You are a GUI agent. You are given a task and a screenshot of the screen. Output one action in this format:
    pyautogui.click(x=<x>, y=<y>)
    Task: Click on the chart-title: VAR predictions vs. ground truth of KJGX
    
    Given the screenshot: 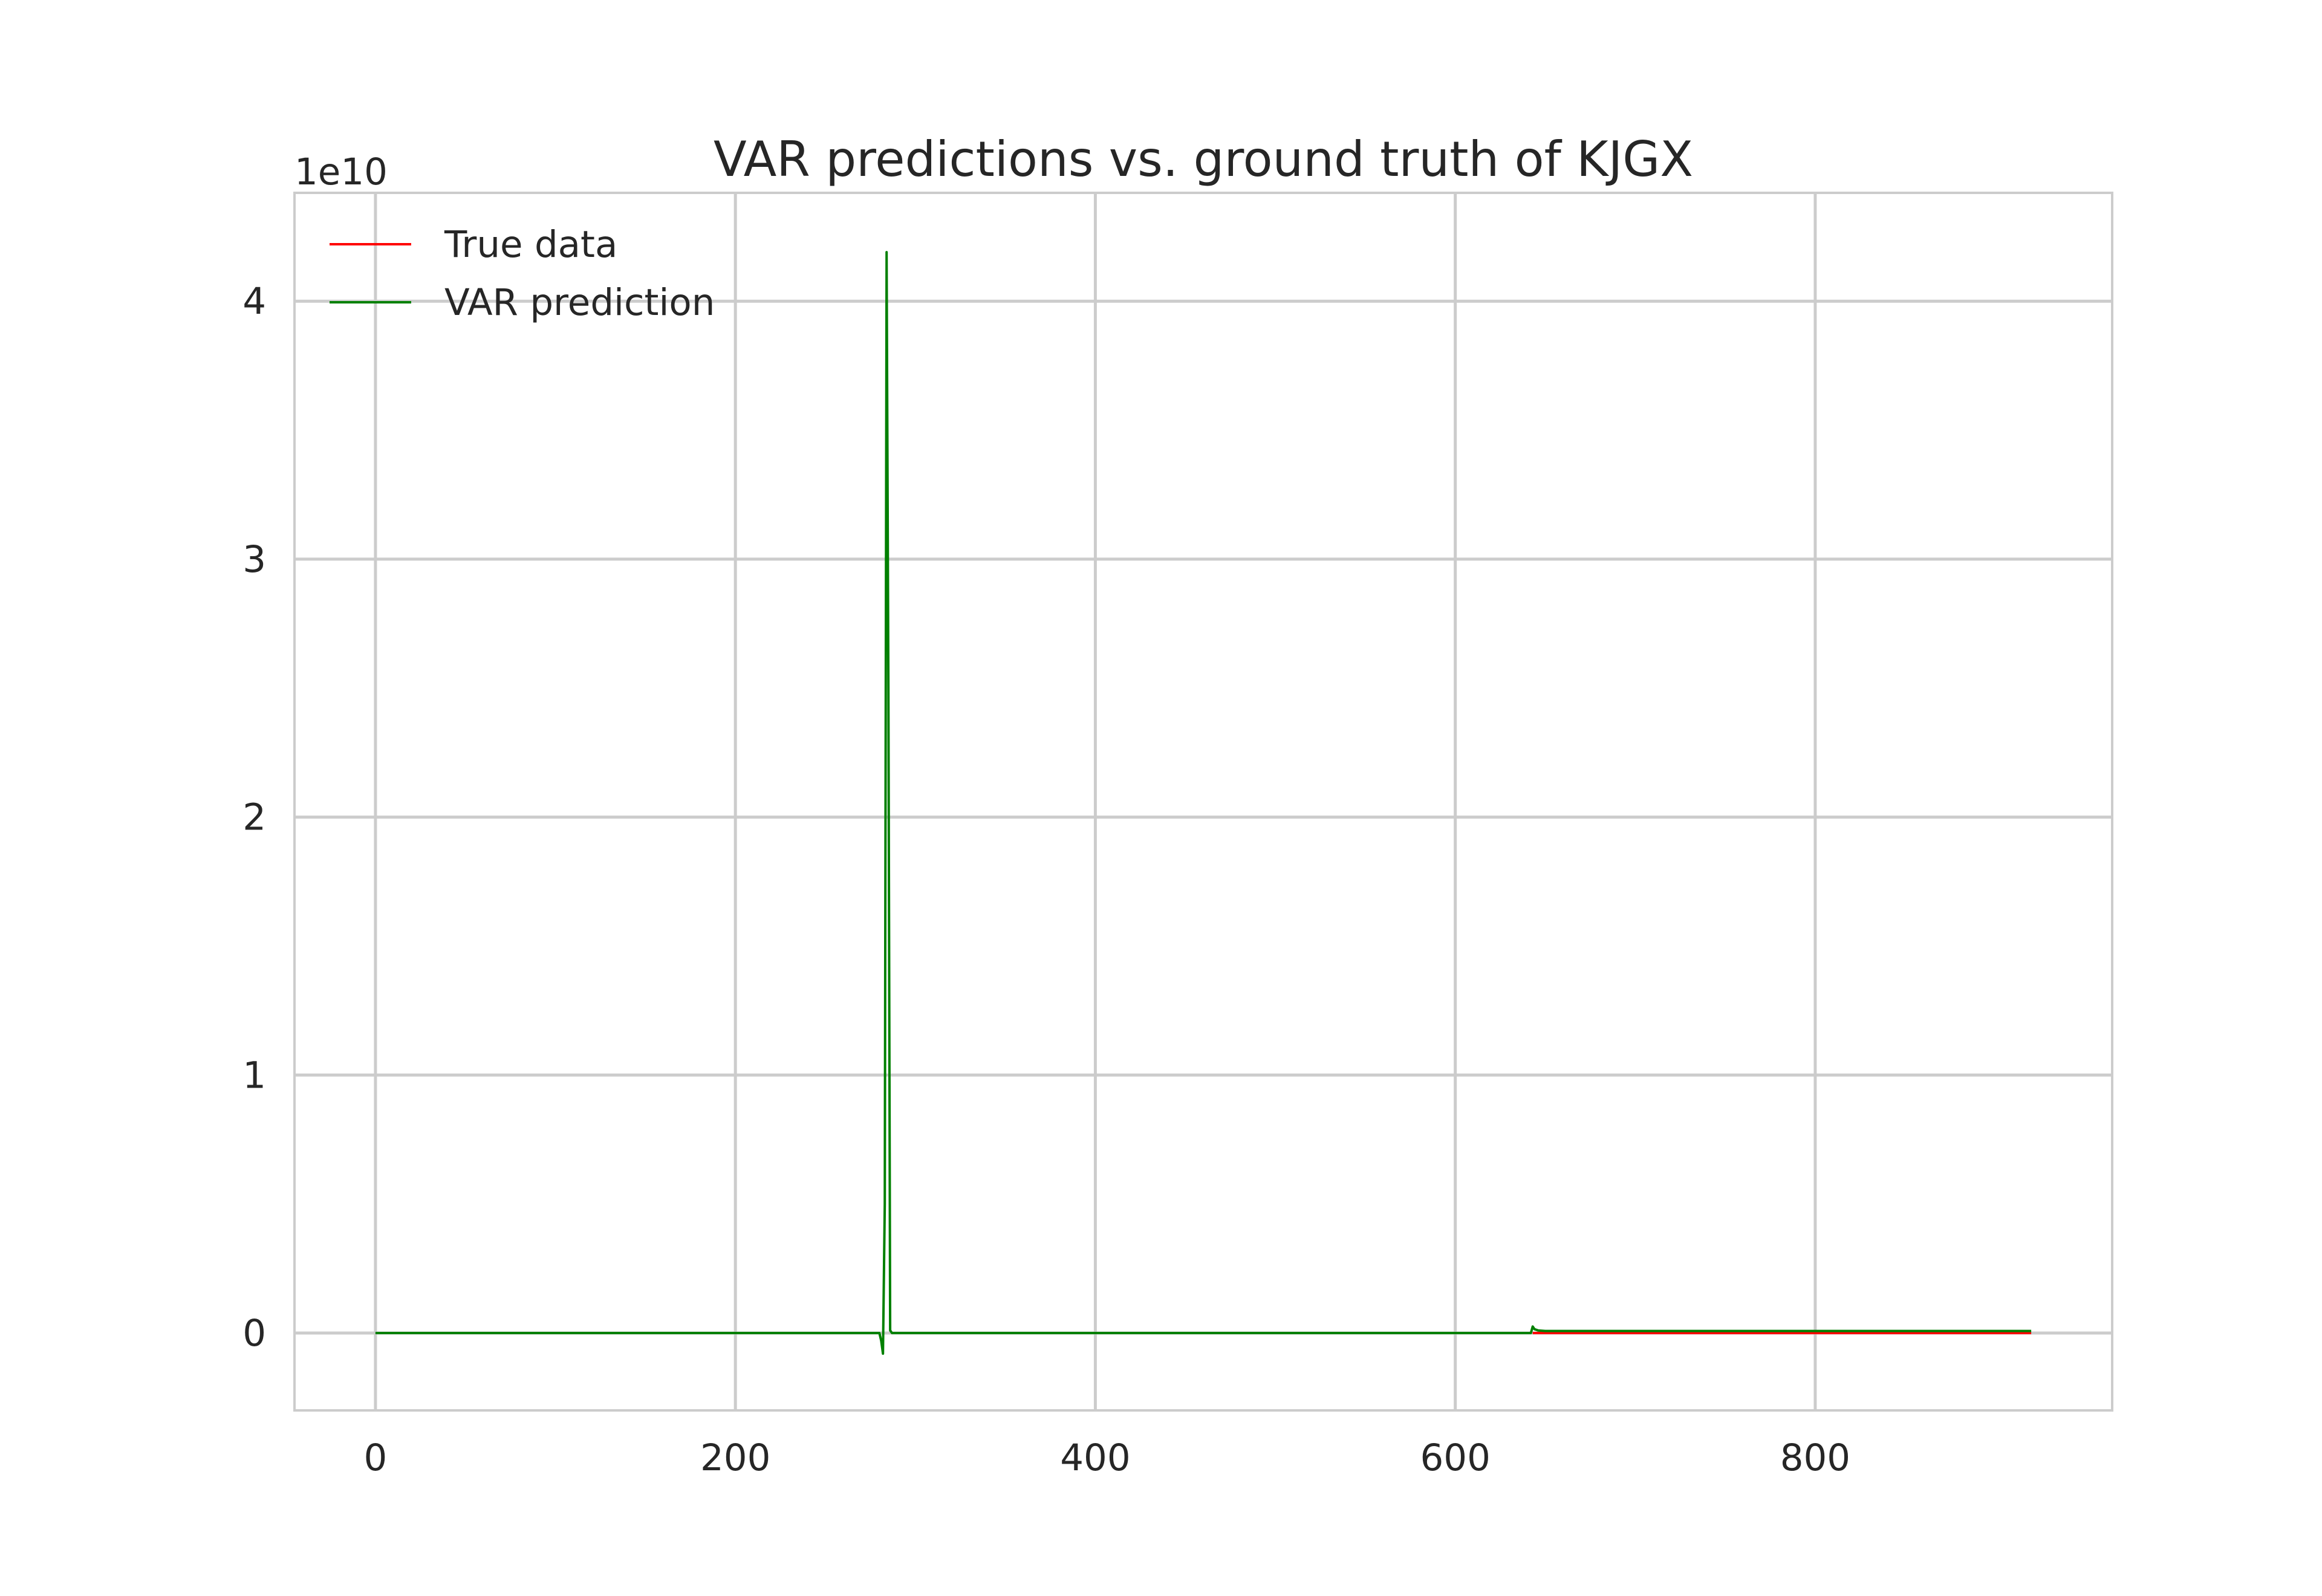 What is the action you would take?
    pyautogui.click(x=1203, y=159)
    